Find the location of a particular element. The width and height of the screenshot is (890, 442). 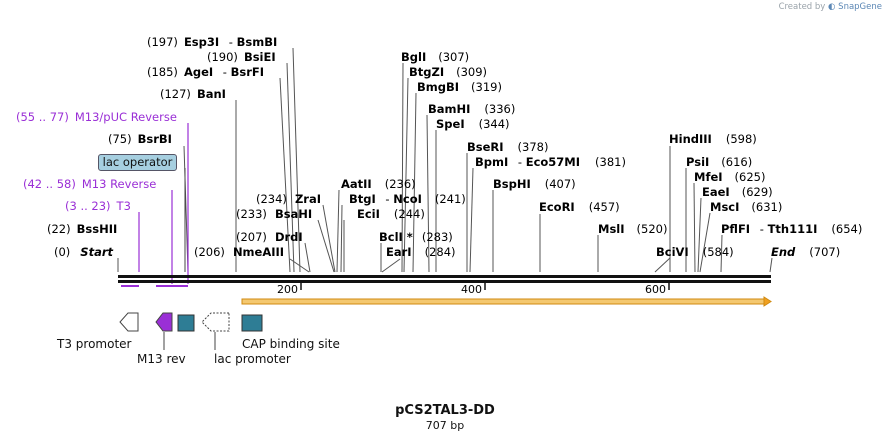

site-start: (0) Start is located at coordinates (84, 252).